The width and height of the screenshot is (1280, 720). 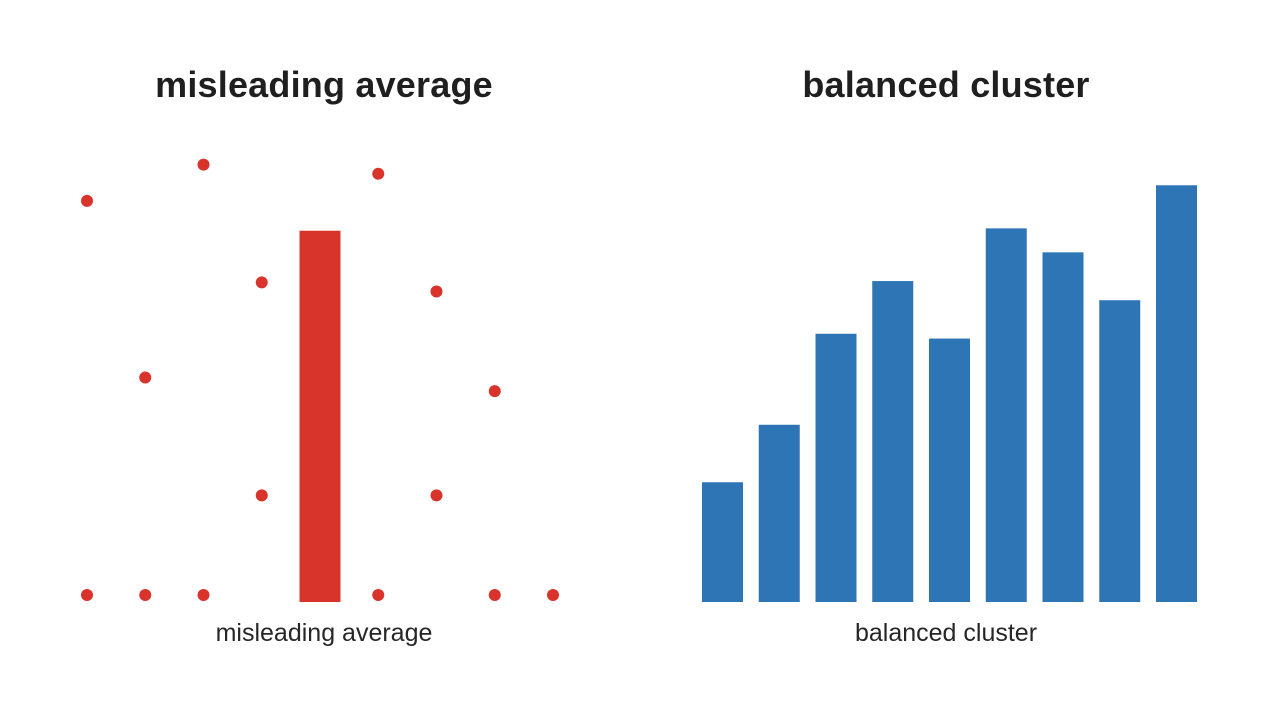 I want to click on right-chart-title: balanced cluster, so click(x=946, y=84).